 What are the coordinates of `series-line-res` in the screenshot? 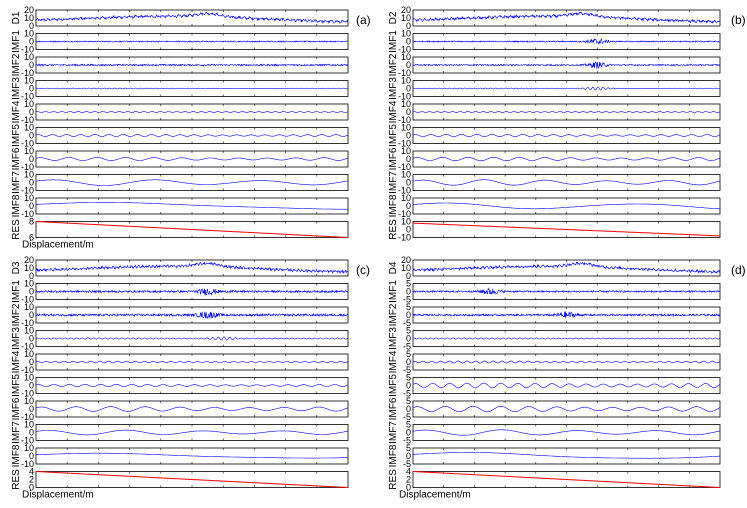 It's located at (566, 479).